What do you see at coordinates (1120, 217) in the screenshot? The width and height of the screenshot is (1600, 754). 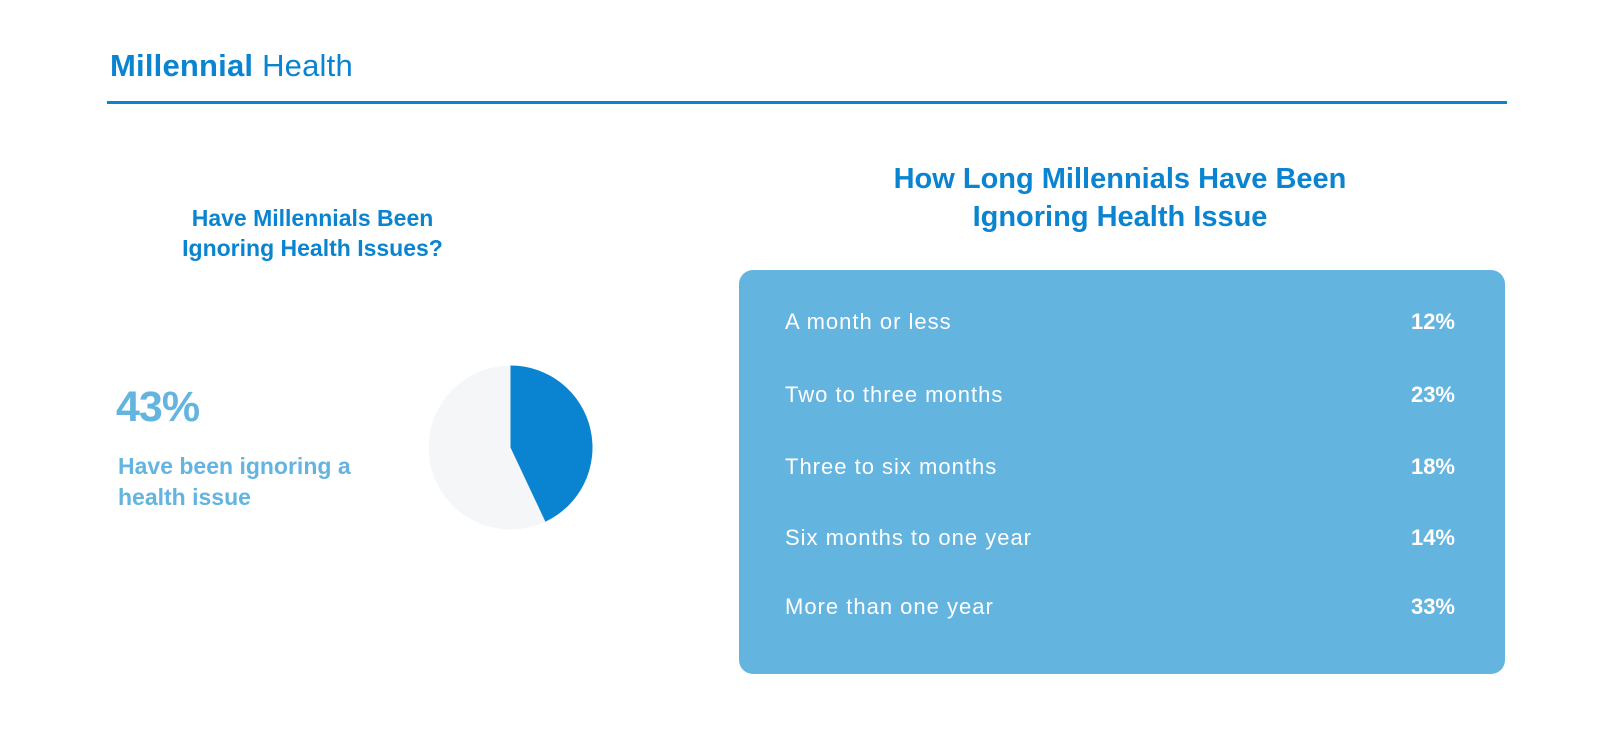 I see `table-title-line2: Ignoring Health Issue` at bounding box center [1120, 217].